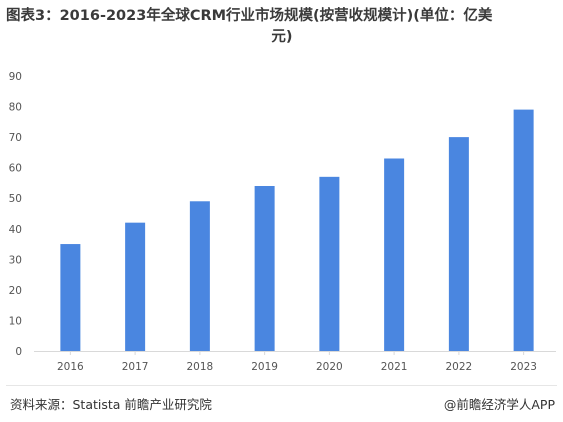 This screenshot has width=563, height=422. What do you see at coordinates (15, 169) in the screenshot?
I see `y-tick-label: 60` at bounding box center [15, 169].